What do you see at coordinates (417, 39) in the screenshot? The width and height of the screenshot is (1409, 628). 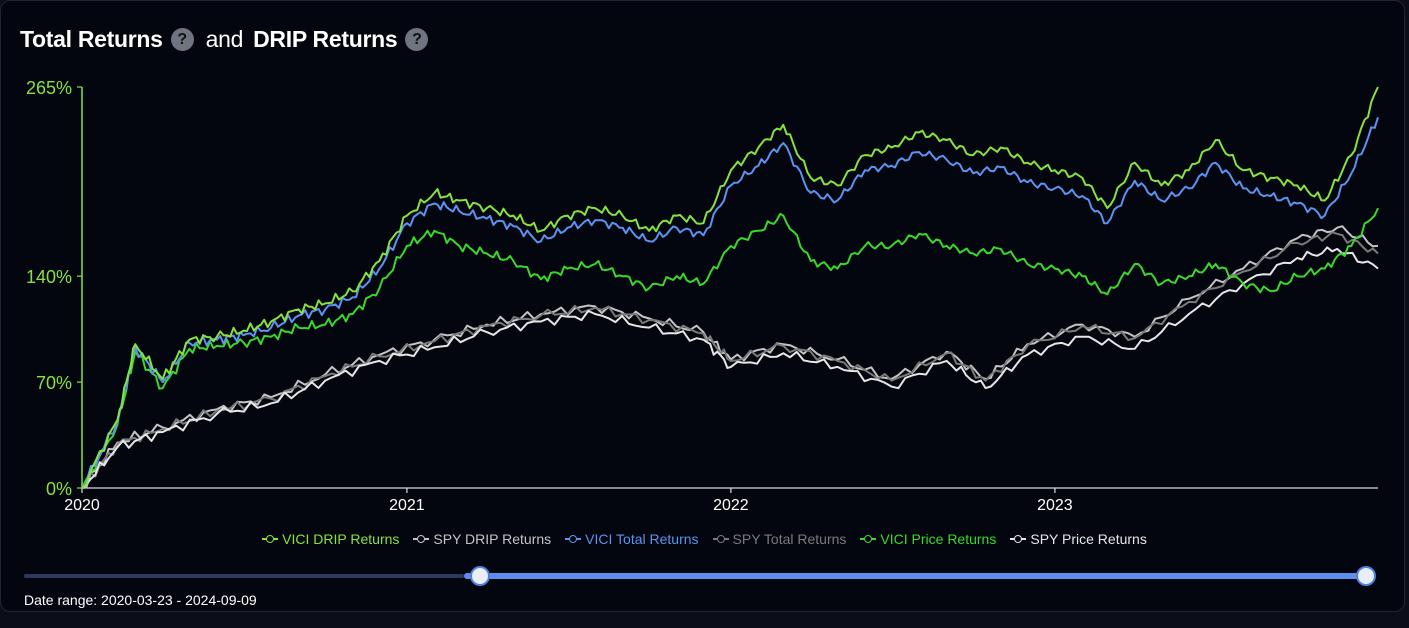 I see `help-icon-drip: ?` at bounding box center [417, 39].